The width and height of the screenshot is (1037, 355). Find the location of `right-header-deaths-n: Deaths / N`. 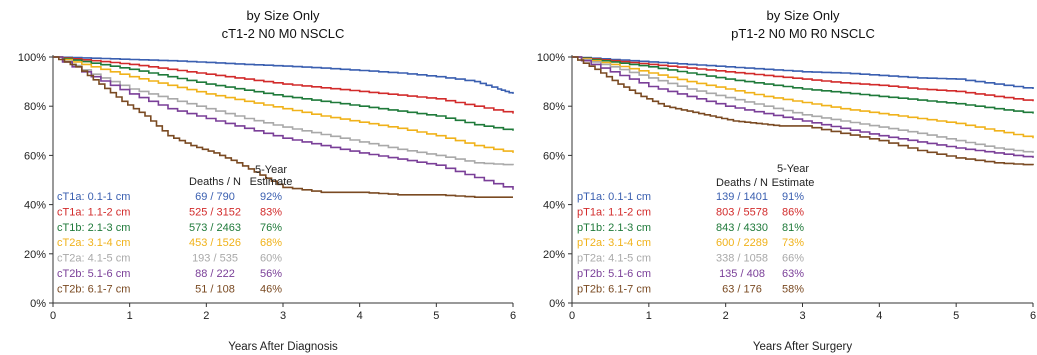

right-header-deaths-n: Deaths / N is located at coordinates (742, 183).